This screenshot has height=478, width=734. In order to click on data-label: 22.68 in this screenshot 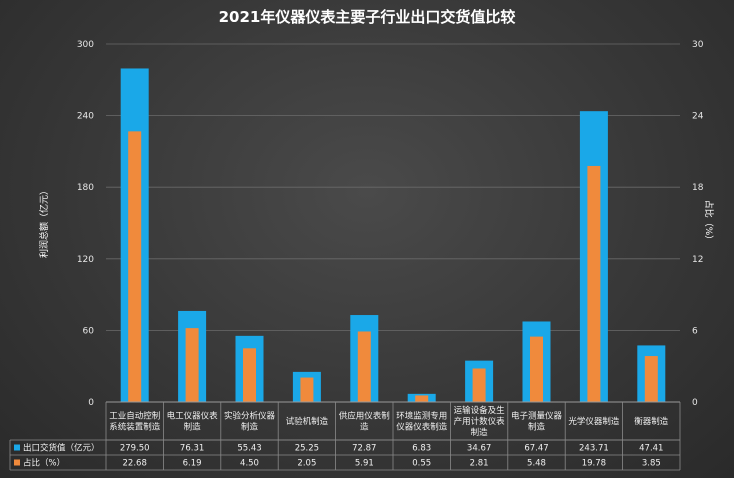, I will do `click(135, 464)`.